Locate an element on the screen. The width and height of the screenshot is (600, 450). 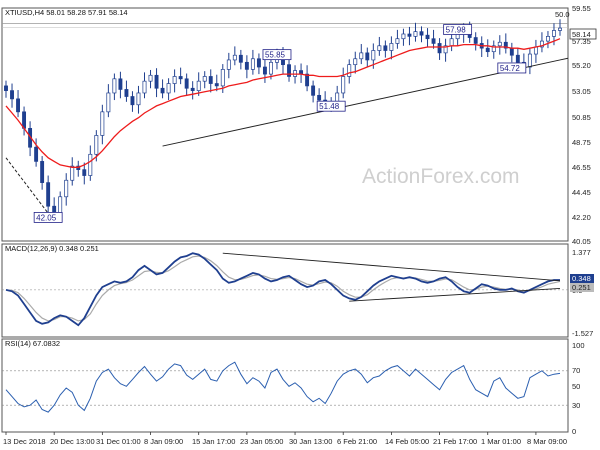
current-price-label: 58.14 is located at coordinates (581, 34).